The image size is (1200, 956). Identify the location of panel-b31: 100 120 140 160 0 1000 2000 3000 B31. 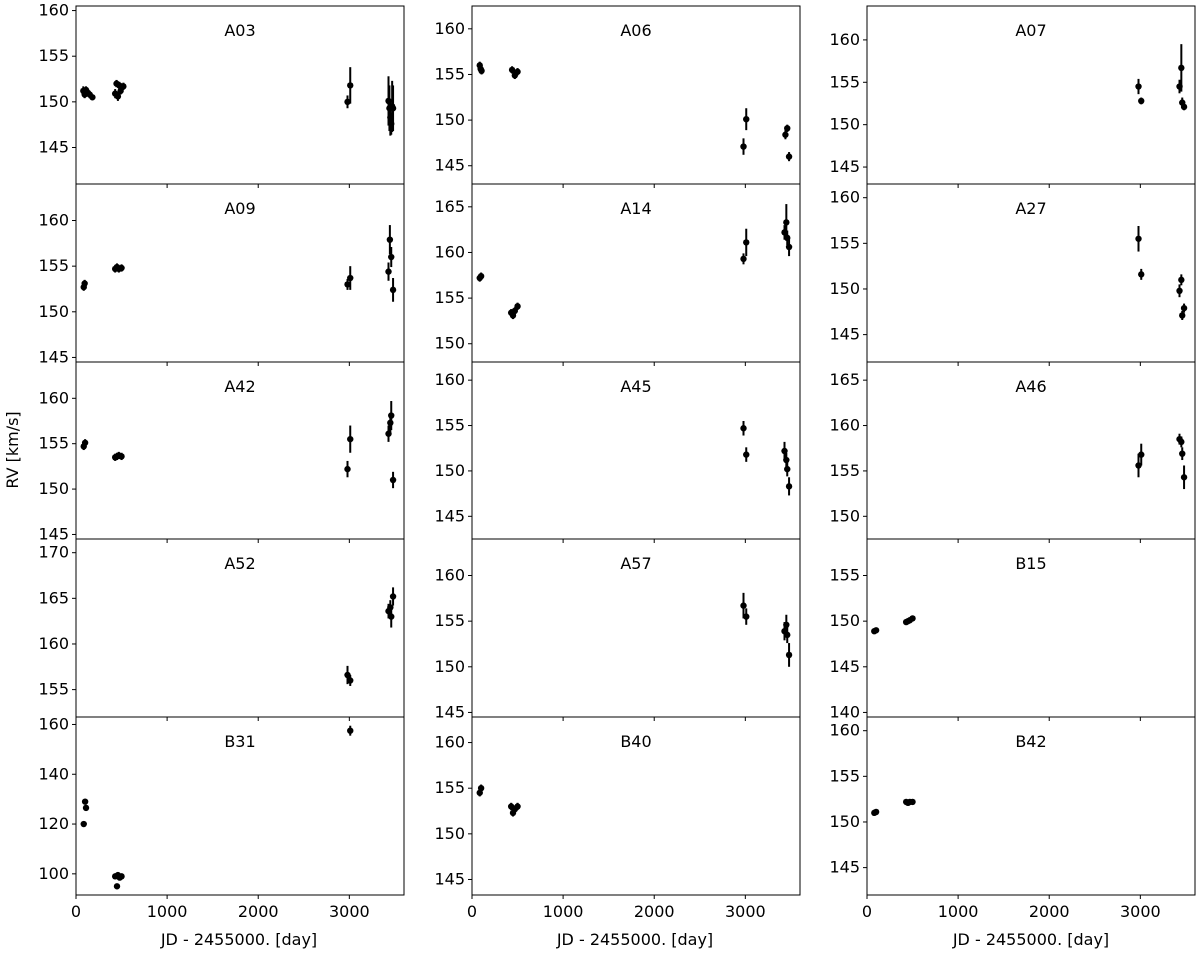
(221, 817).